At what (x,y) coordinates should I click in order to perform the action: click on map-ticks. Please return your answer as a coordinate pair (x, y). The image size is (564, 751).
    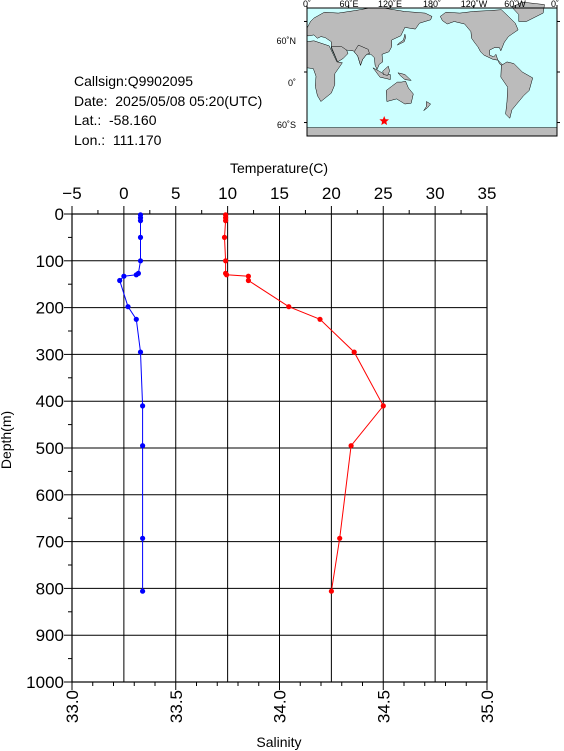
    Looking at the image, I should click on (432, 64).